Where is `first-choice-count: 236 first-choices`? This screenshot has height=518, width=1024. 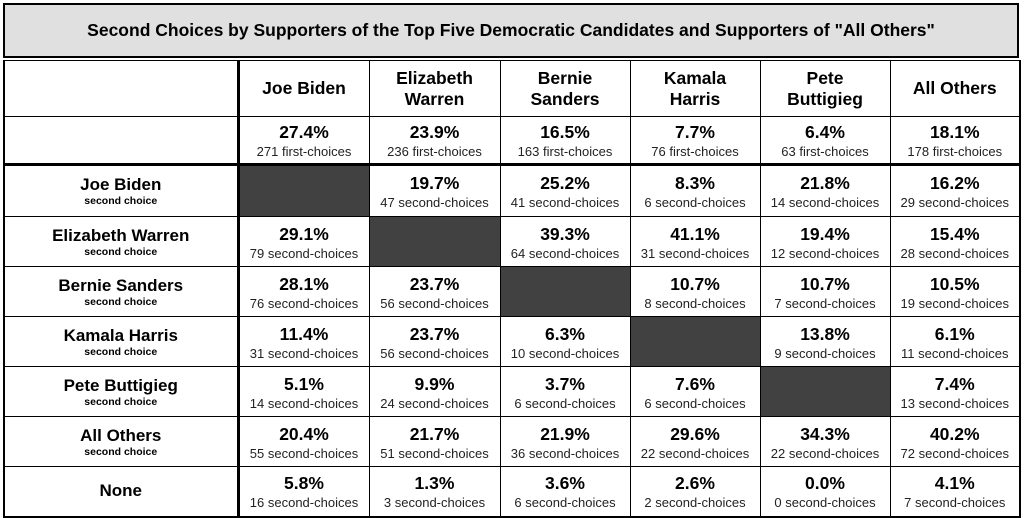 first-choice-count: 236 first-choices is located at coordinates (434, 151).